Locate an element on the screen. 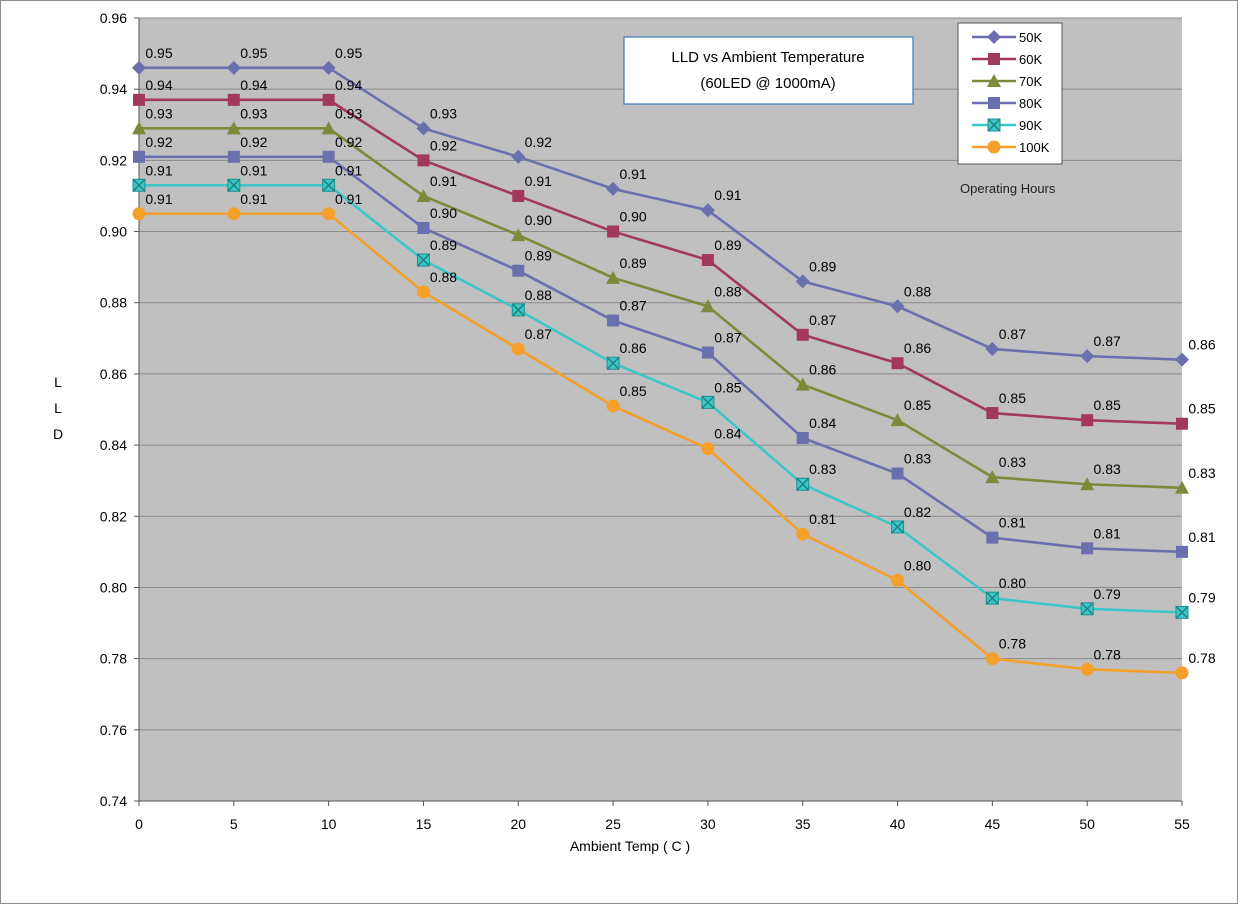 The width and height of the screenshot is (1238, 904). data-label: 0.90 is located at coordinates (538, 220).